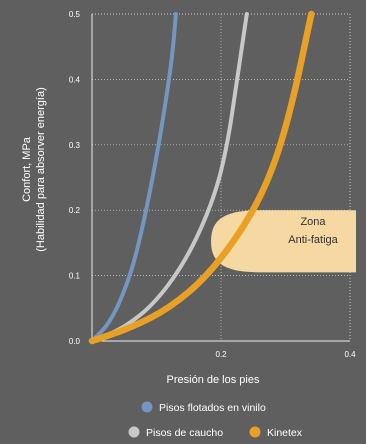 The height and width of the screenshot is (444, 366). Describe the element at coordinates (285, 433) in the screenshot. I see `legend-label-2: Kinetex` at that location.